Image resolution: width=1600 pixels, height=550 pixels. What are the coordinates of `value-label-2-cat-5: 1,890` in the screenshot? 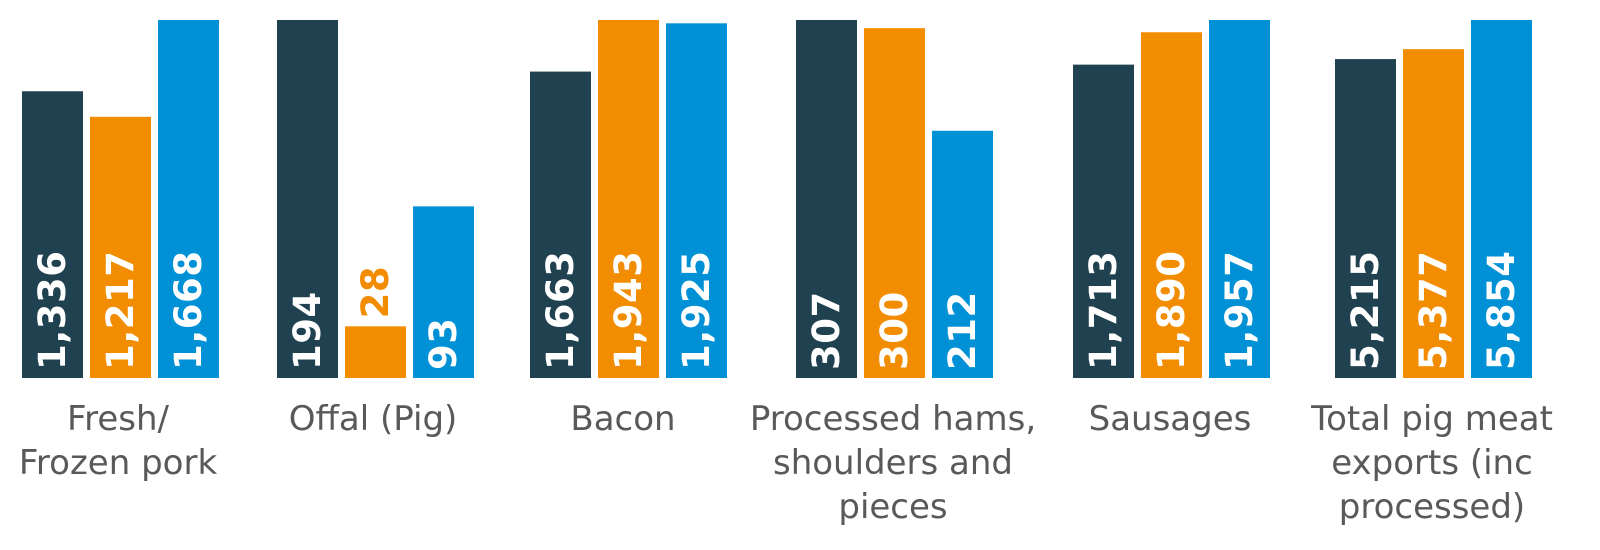 It's located at (1171, 310).